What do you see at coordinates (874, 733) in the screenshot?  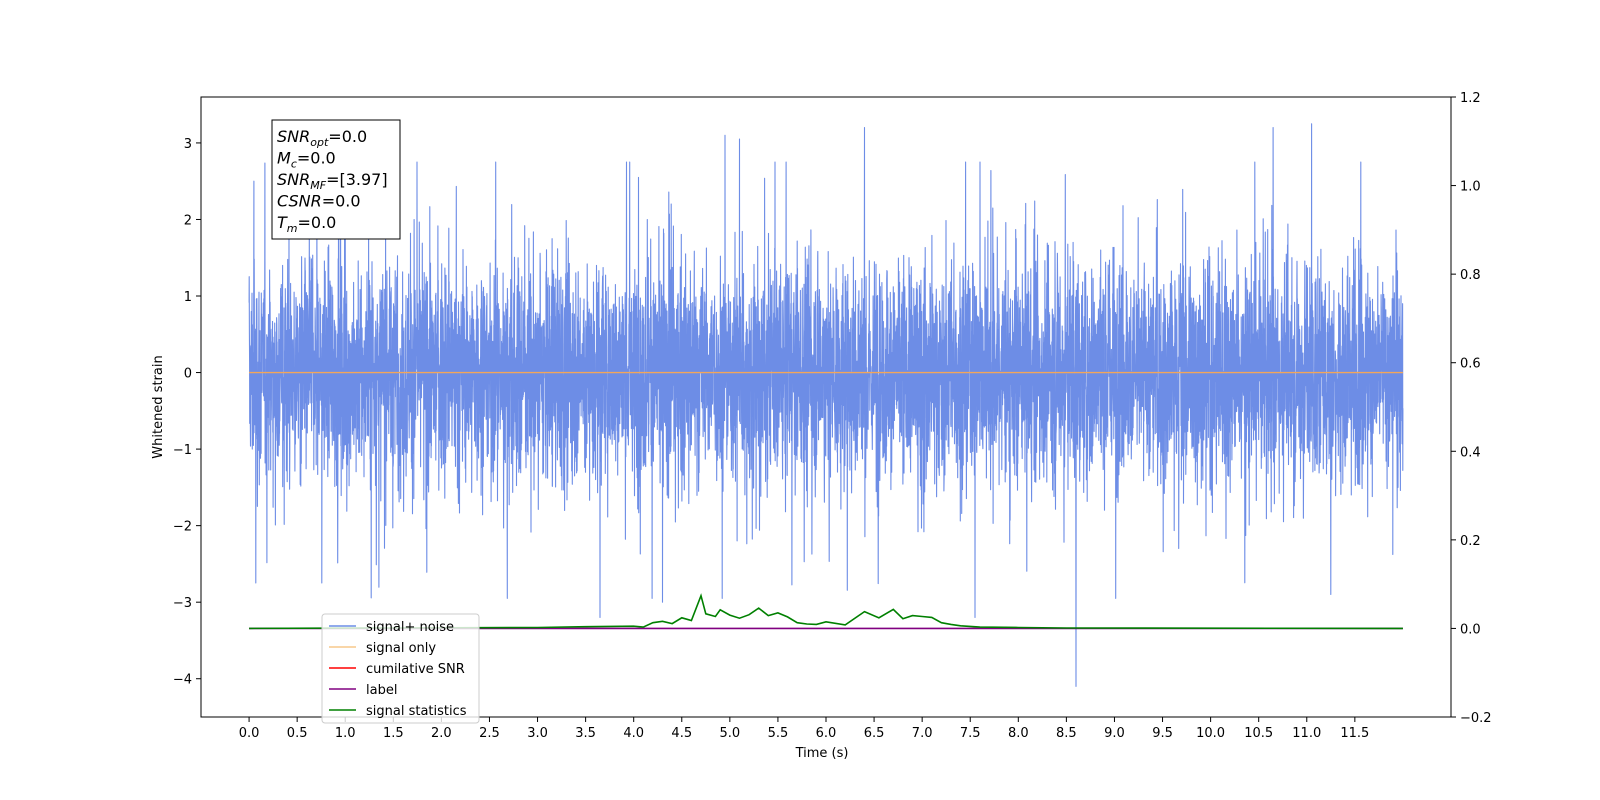 I see `x-tick-label: 6.5` at bounding box center [874, 733].